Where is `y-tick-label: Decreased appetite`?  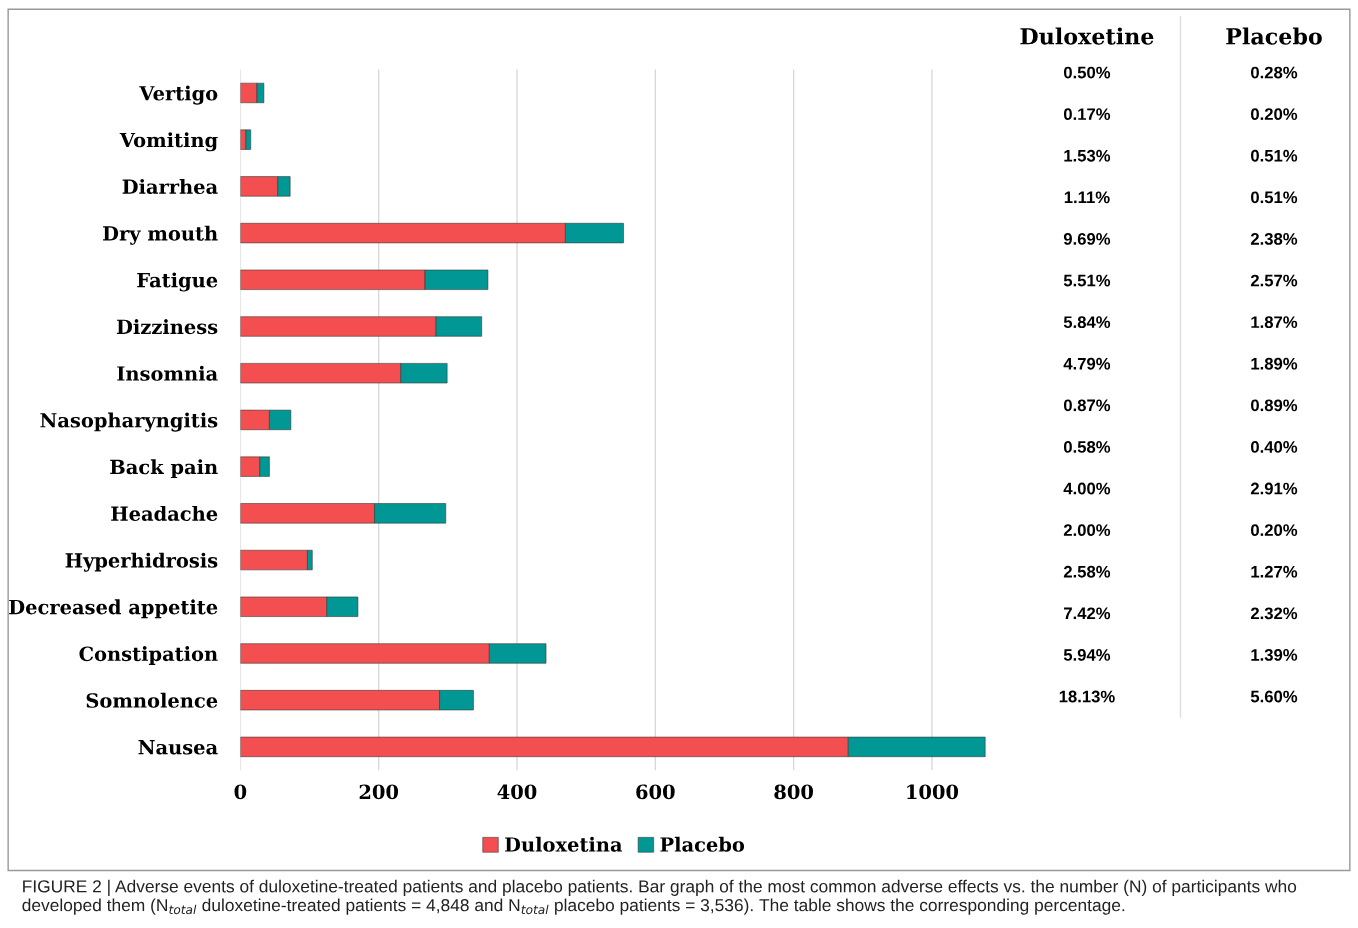
y-tick-label: Decreased appetite is located at coordinates (113, 609).